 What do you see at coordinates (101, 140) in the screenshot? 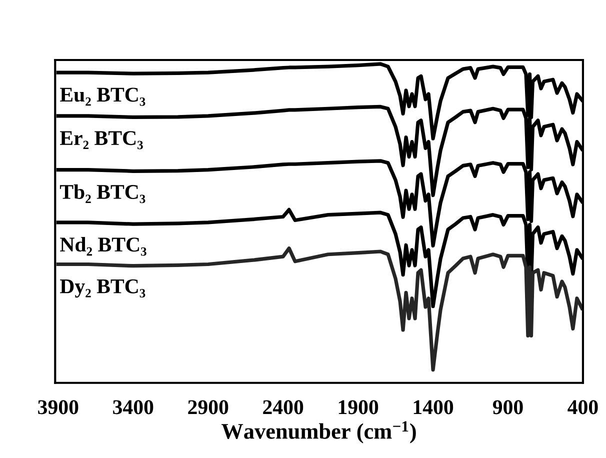
I see `series-label: Er₂ BTC₃` at bounding box center [101, 140].